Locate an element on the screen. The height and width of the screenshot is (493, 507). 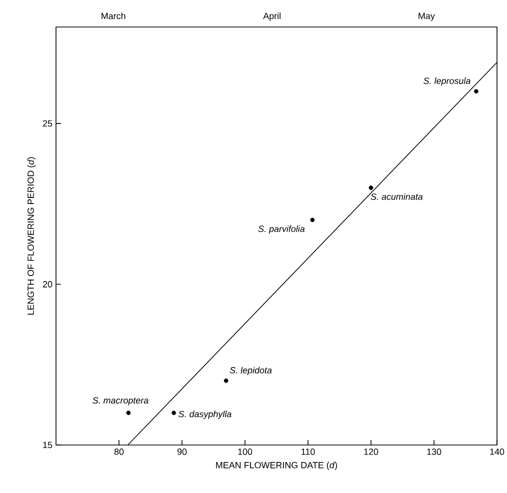
x-tick-label: 120 is located at coordinates (371, 451).